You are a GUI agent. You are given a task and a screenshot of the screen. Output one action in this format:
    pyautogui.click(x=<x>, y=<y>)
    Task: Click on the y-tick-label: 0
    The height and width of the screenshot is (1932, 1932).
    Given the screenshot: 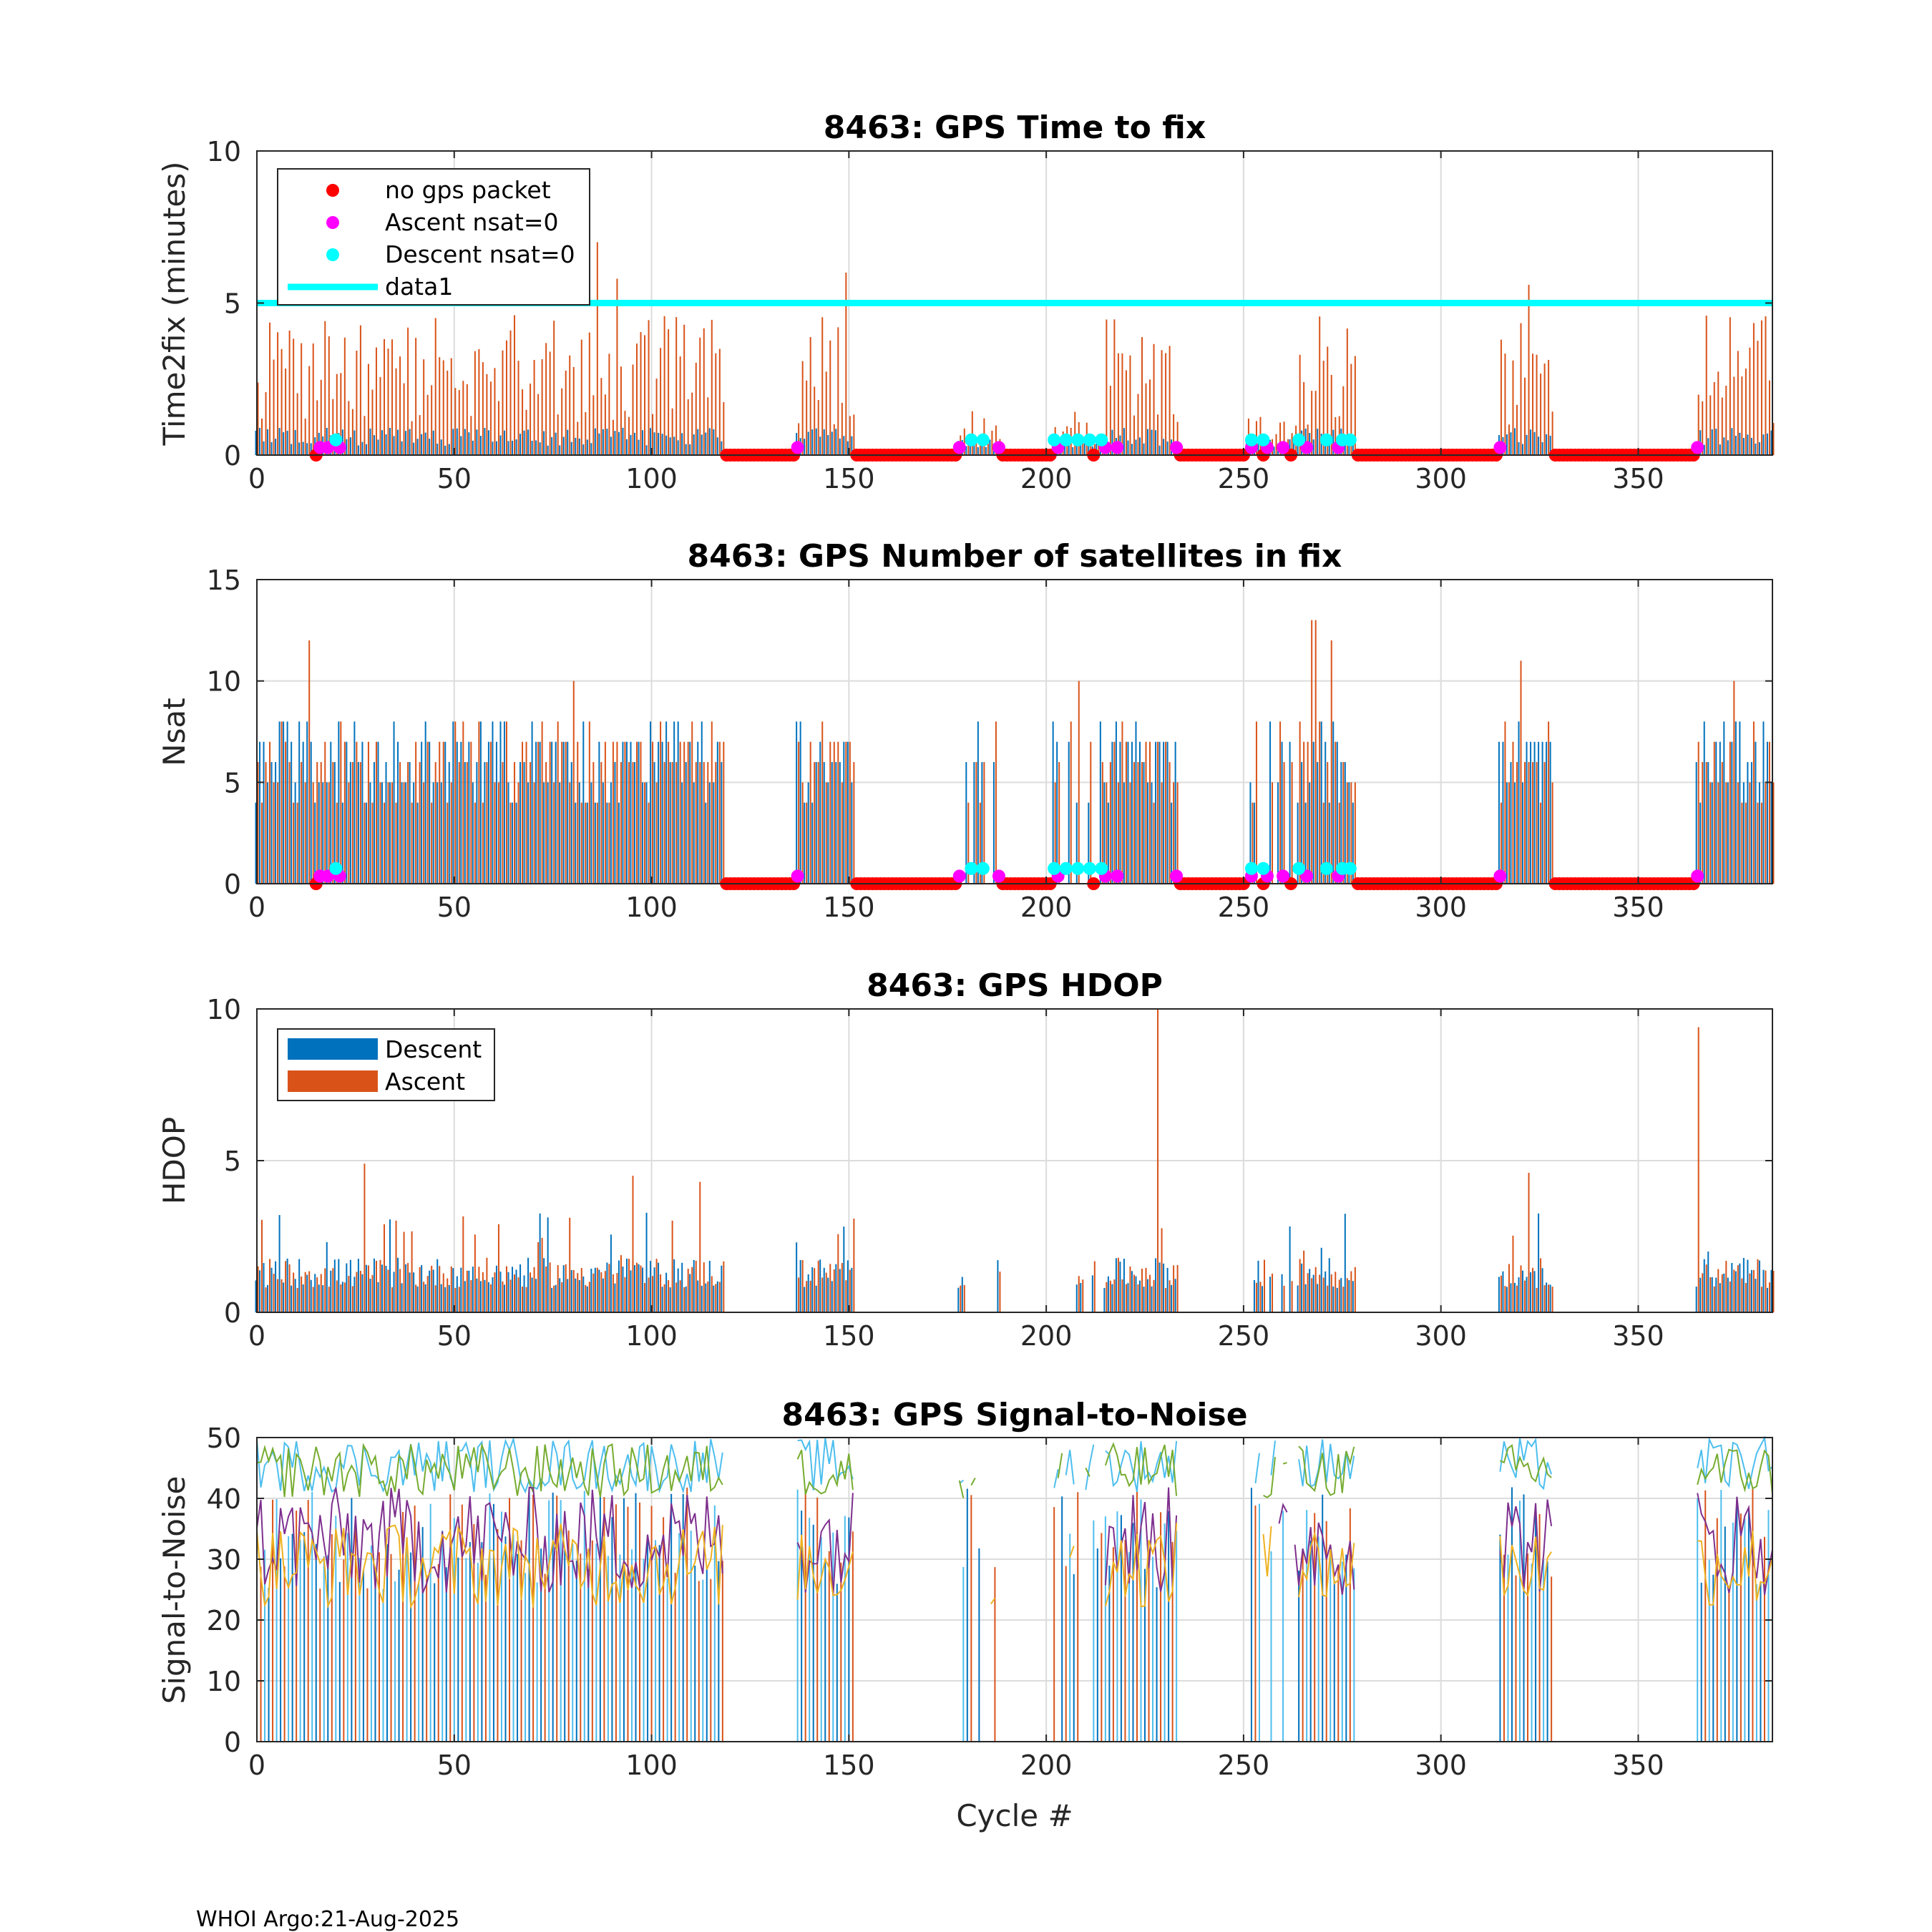 What is the action you would take?
    pyautogui.click(x=232, y=1742)
    